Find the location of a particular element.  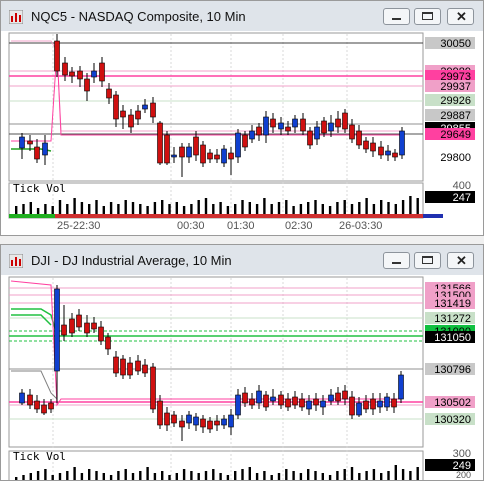

close-icon: ✕ is located at coordinates (461, 16).